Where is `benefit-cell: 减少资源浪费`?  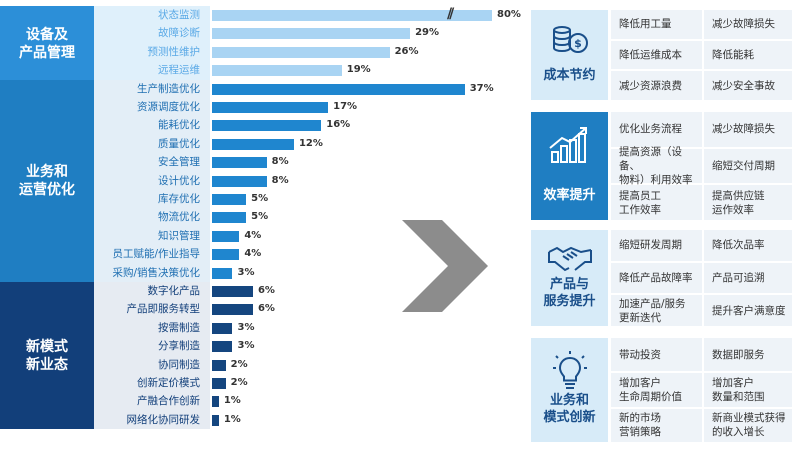
benefit-cell: 减少资源浪费 is located at coordinates (656, 85).